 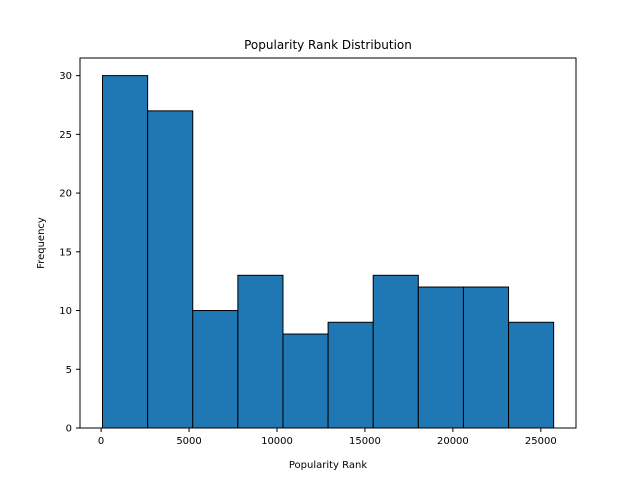 I want to click on y-tick-label: 25, so click(x=65, y=135).